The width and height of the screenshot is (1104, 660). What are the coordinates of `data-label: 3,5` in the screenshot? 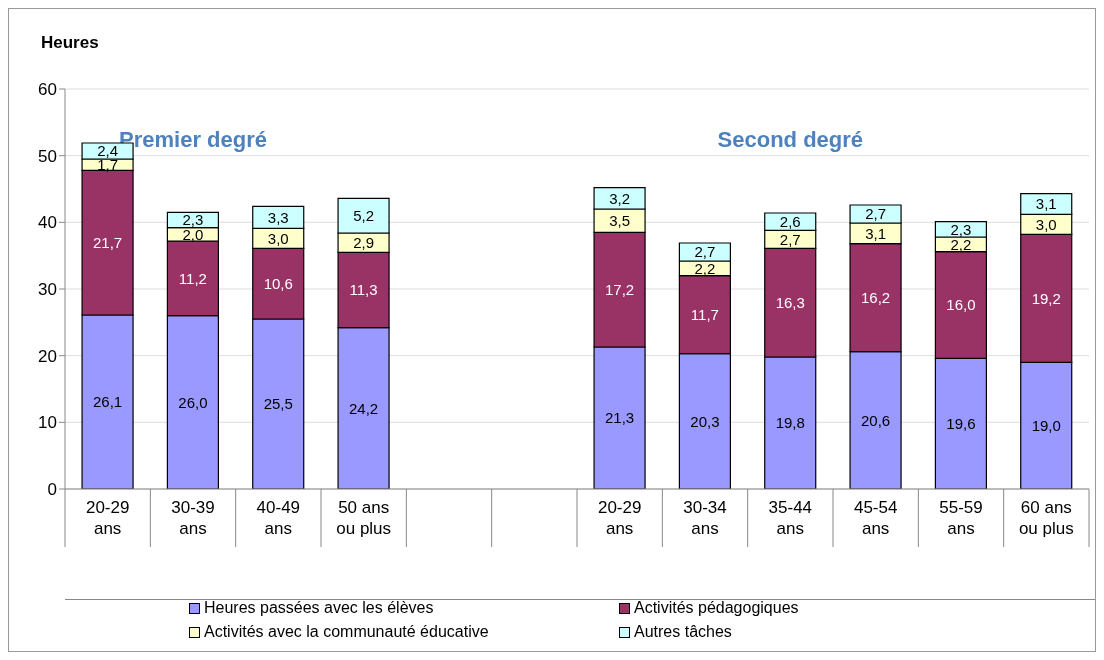 It's located at (619, 220).